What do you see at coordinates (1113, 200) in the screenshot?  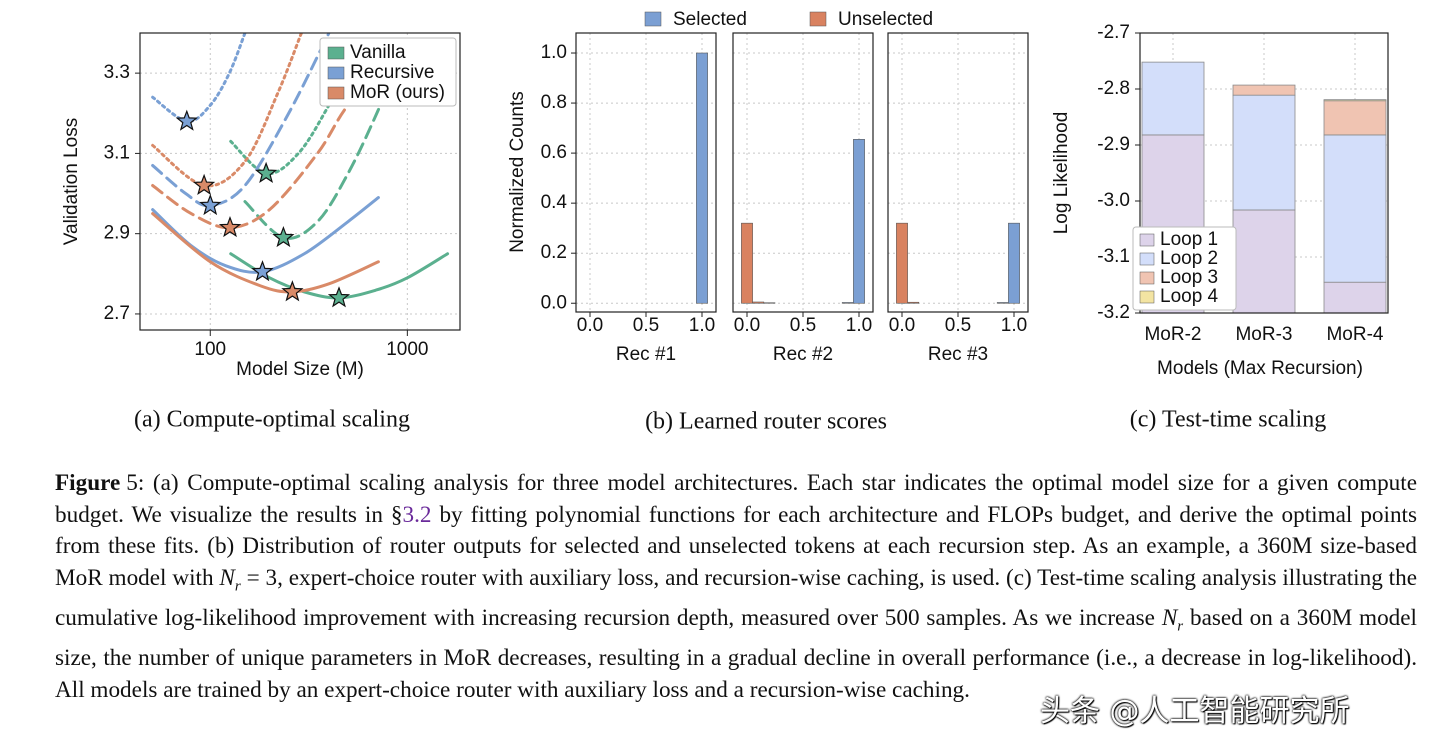 I see `y-tick-label: -3.0` at bounding box center [1113, 200].